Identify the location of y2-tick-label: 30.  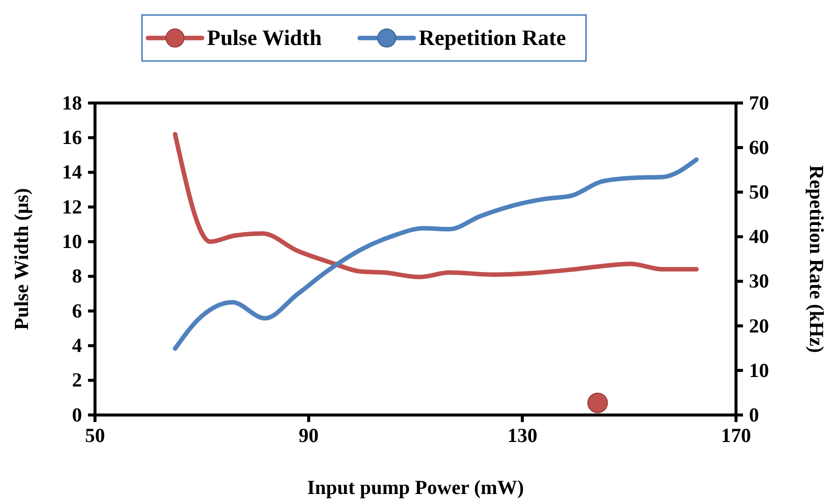
(759, 281).